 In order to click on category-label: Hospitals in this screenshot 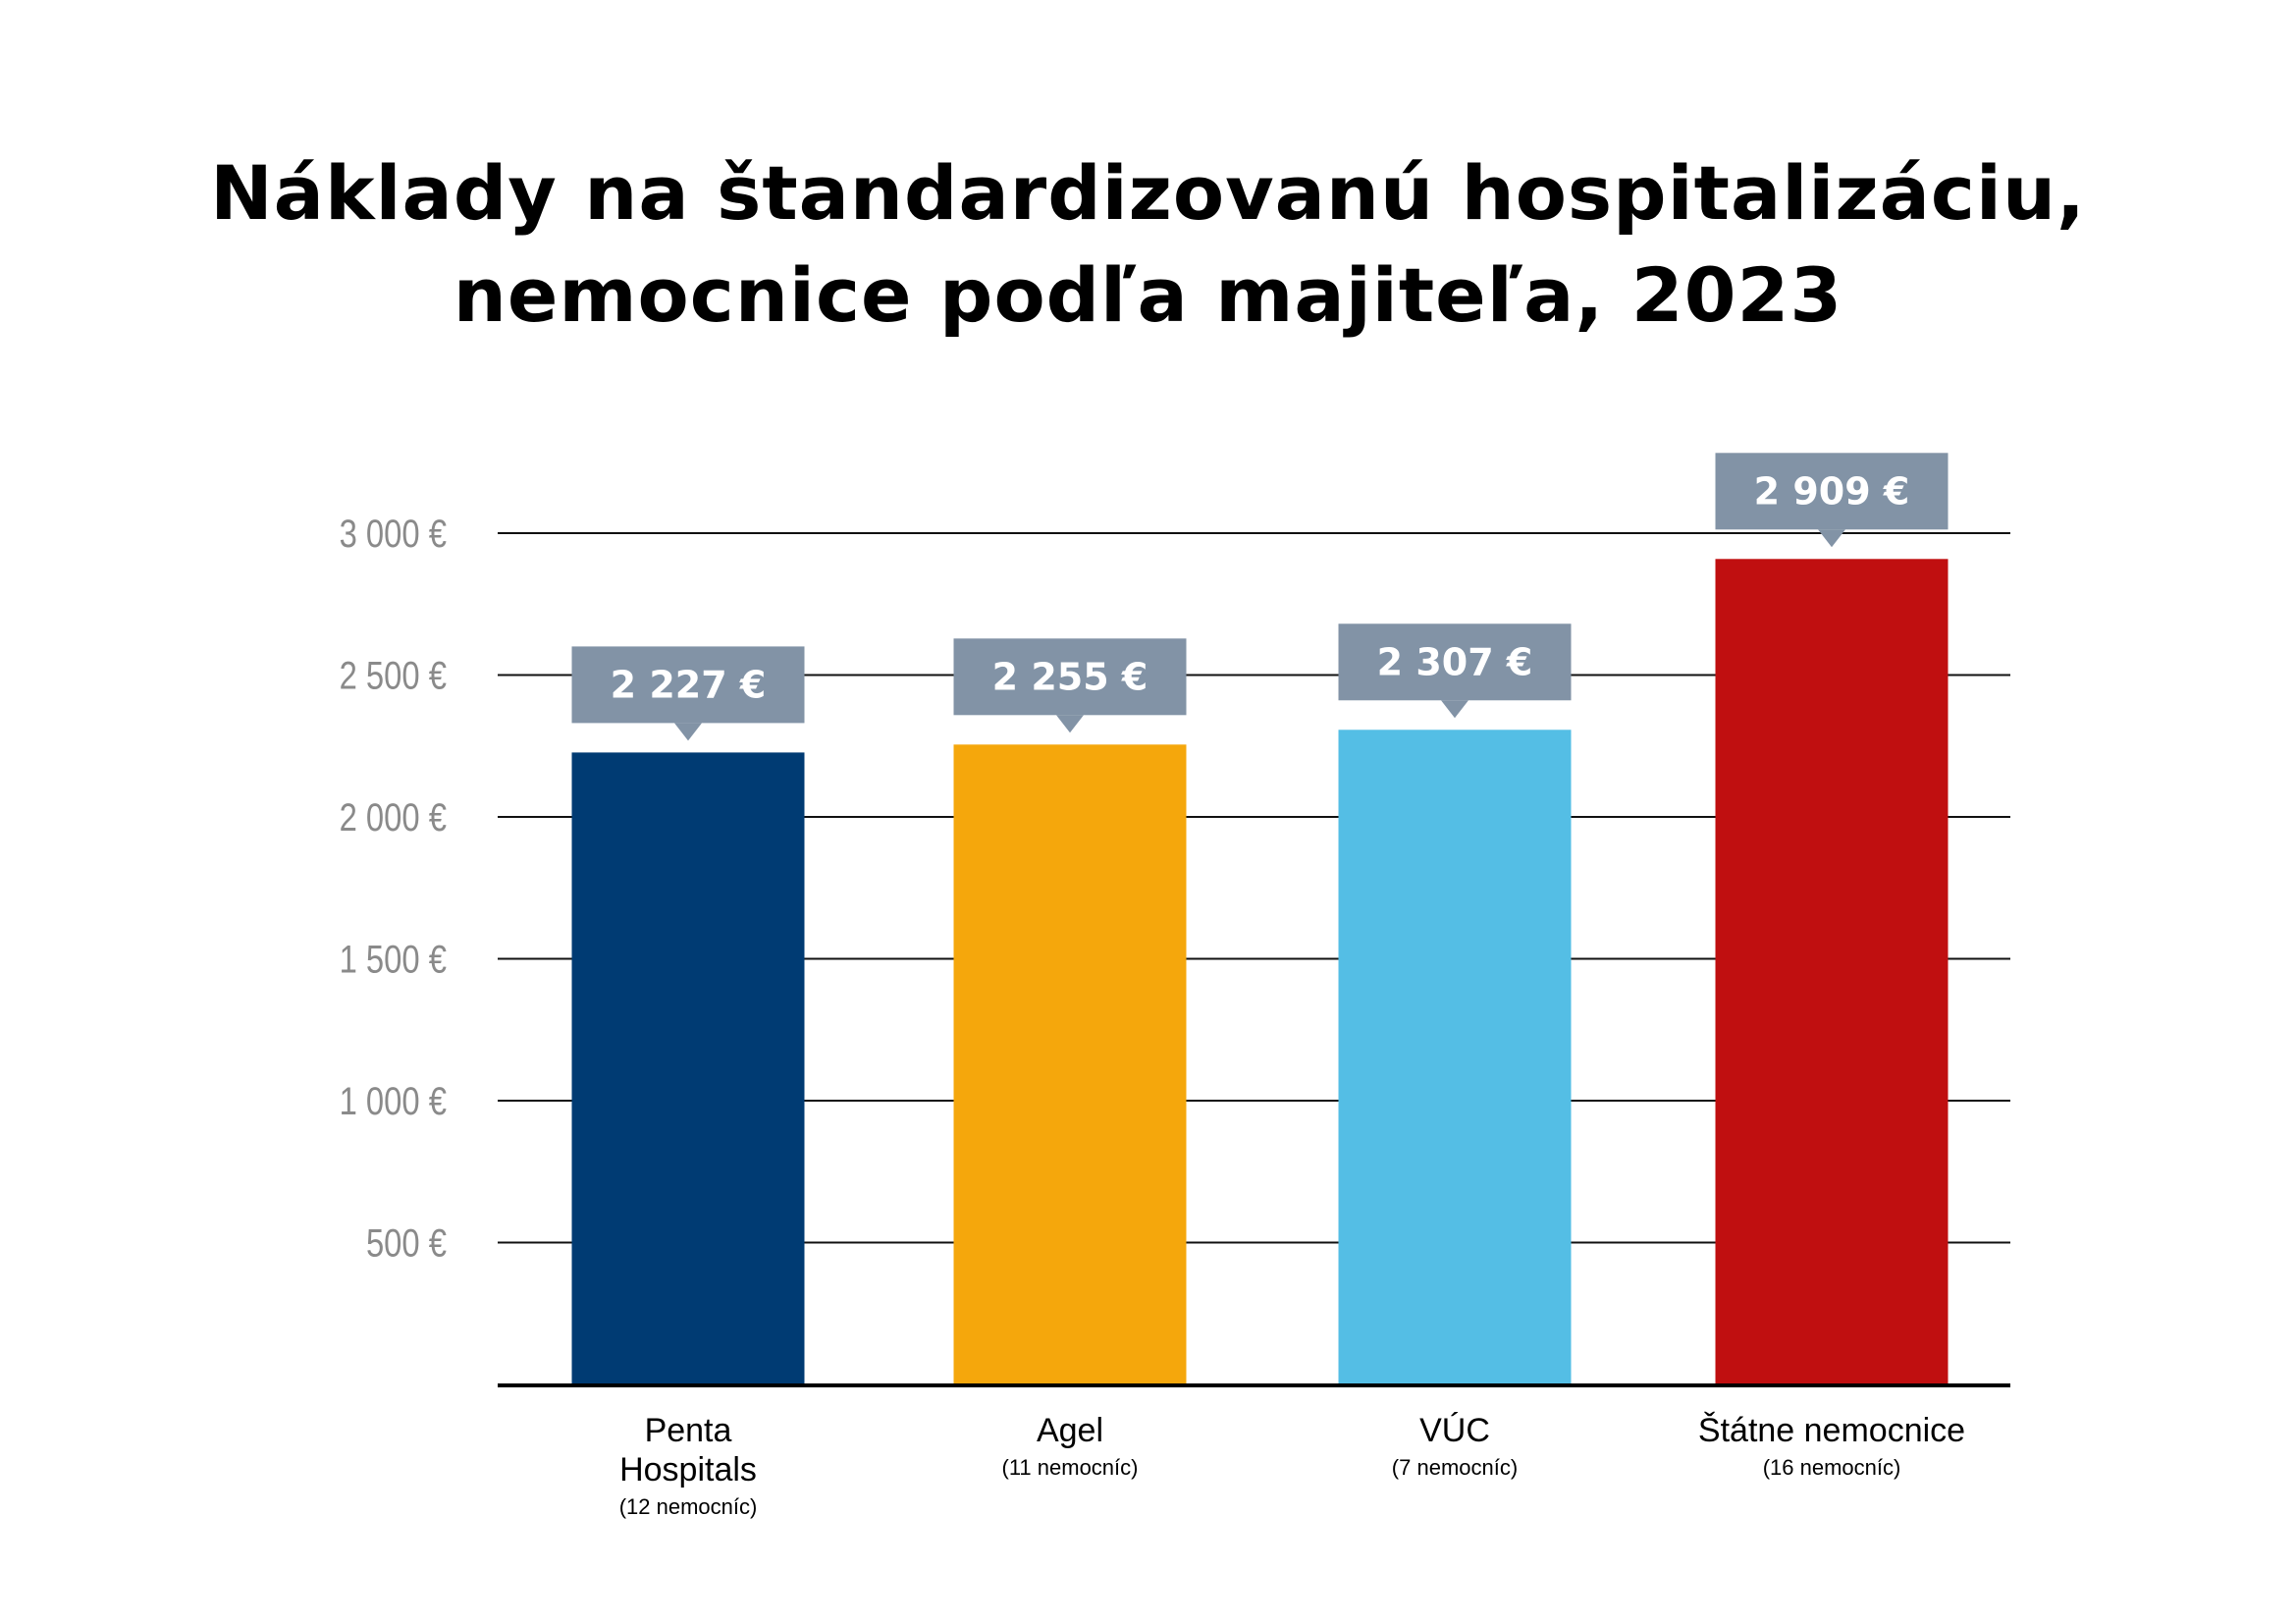, I will do `click(688, 1470)`.